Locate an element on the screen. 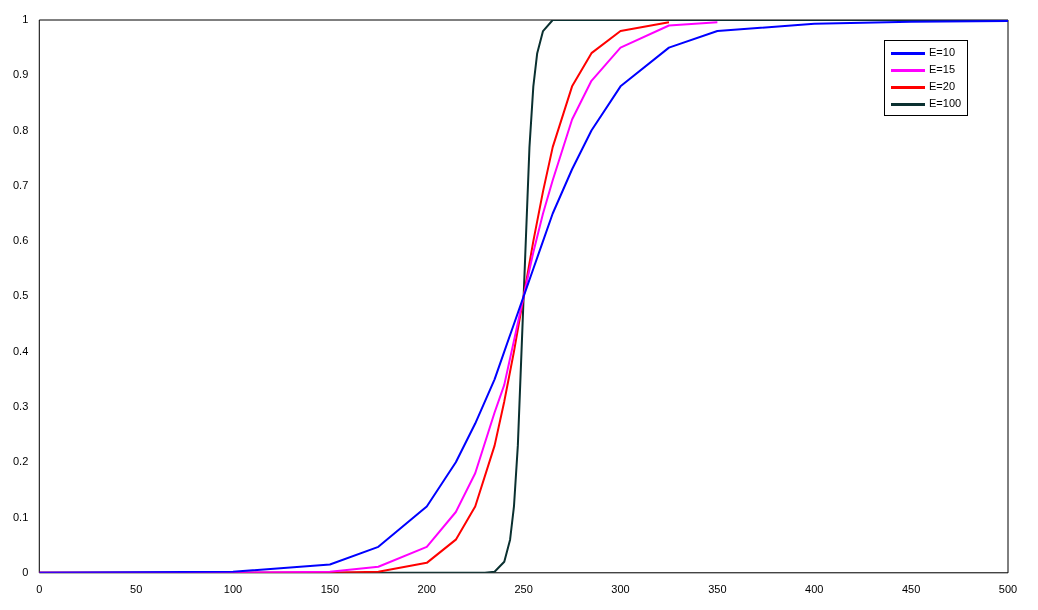  legend-label: E=10 is located at coordinates (942, 52).